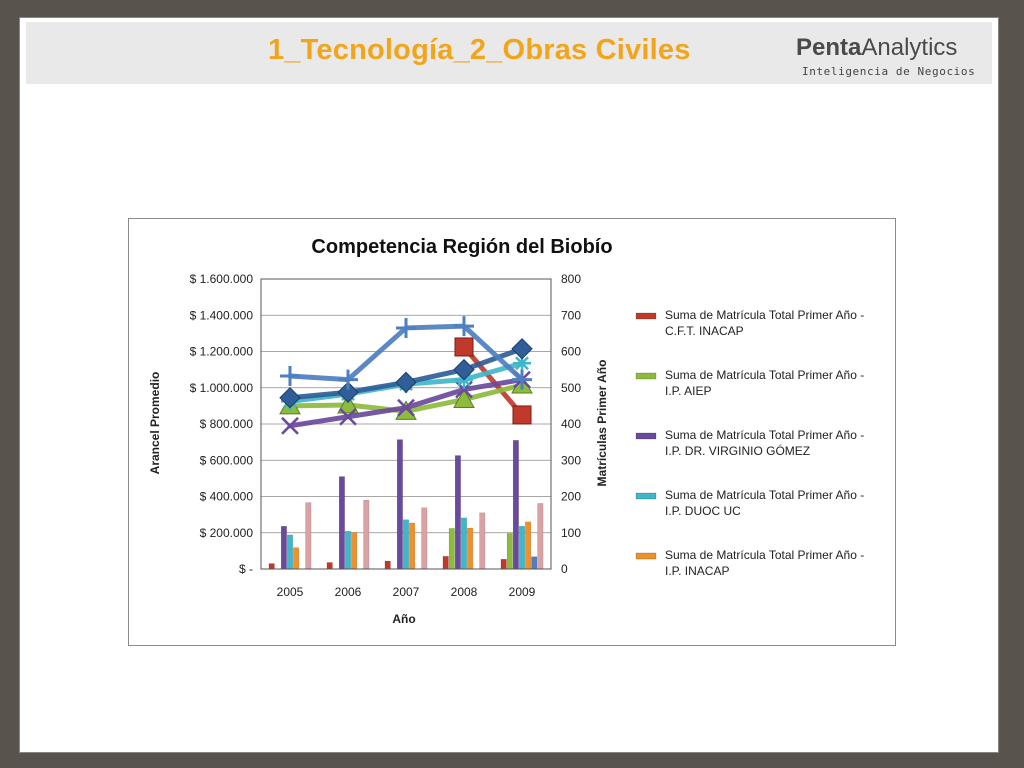 This screenshot has width=1024, height=768. What do you see at coordinates (571, 424) in the screenshot?
I see `y-right-tick-label: 400` at bounding box center [571, 424].